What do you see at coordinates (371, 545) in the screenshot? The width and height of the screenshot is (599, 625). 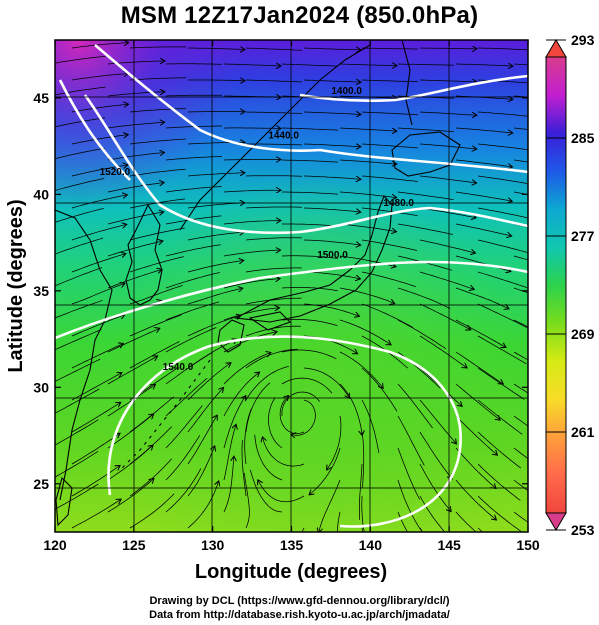 I see `x-tick-label: 140` at bounding box center [371, 545].